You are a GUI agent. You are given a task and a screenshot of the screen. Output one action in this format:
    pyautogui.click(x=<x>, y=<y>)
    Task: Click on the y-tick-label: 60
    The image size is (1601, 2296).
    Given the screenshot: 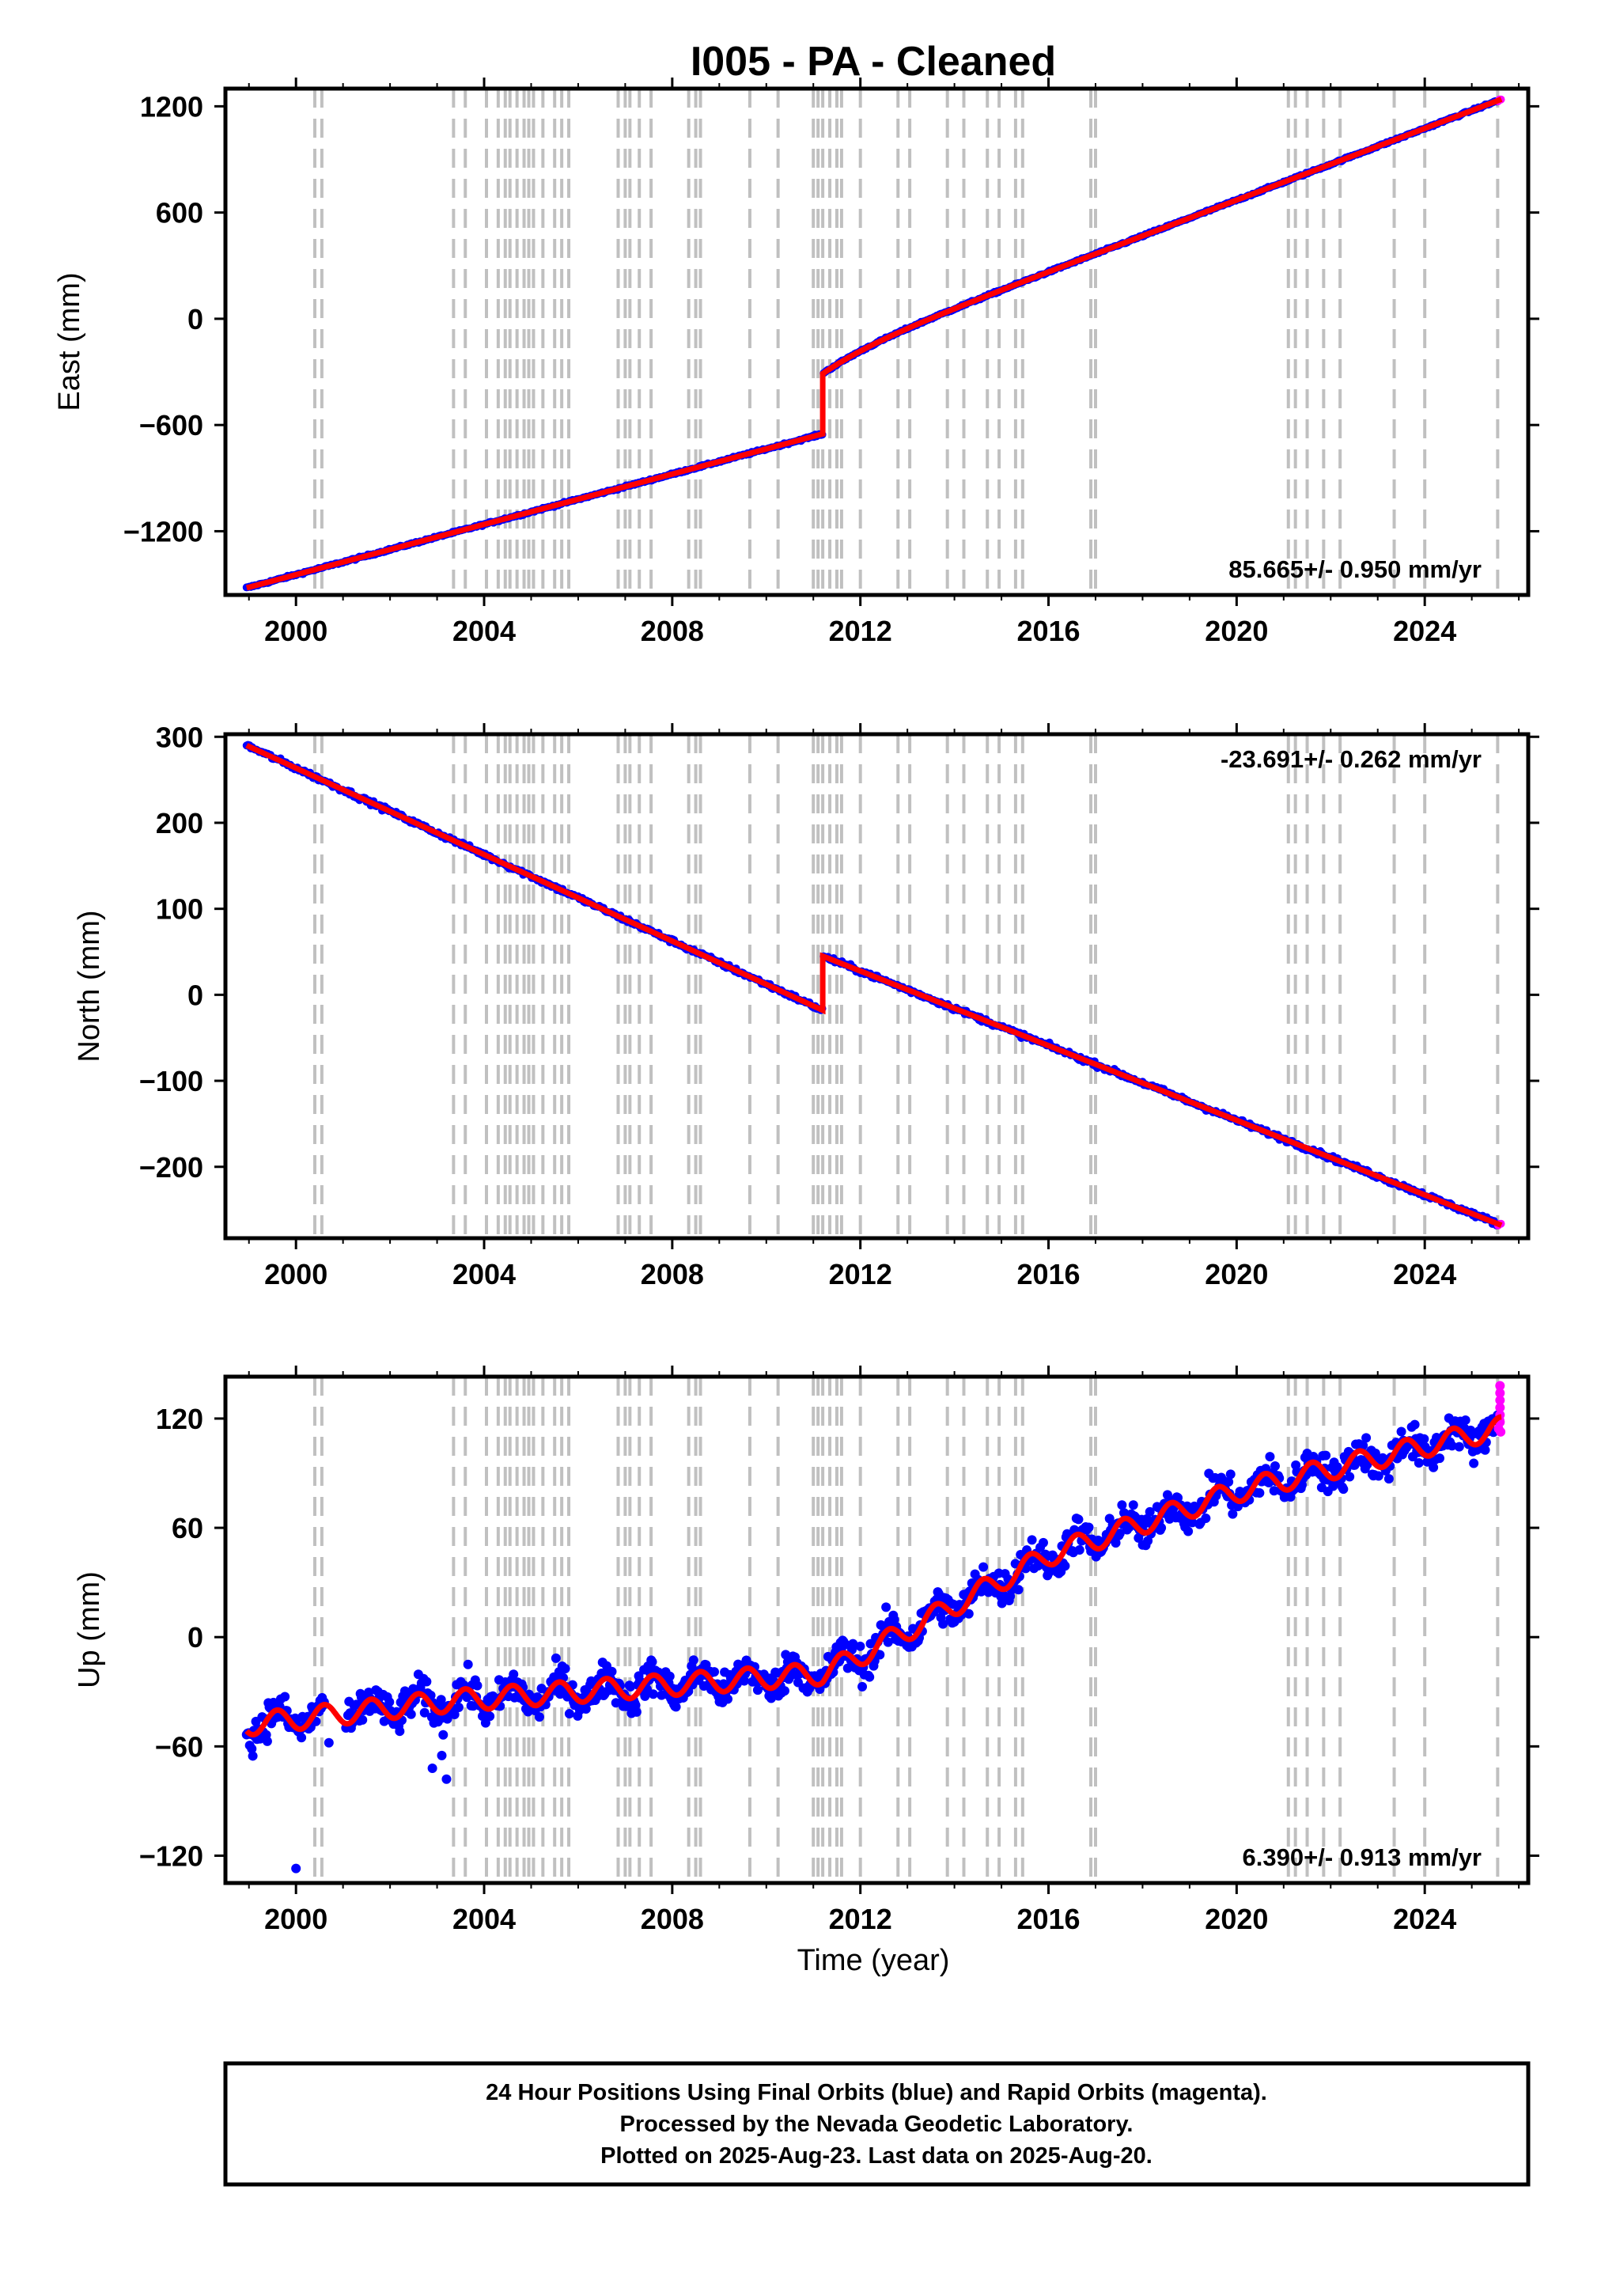 What is the action you would take?
    pyautogui.click(x=188, y=1528)
    